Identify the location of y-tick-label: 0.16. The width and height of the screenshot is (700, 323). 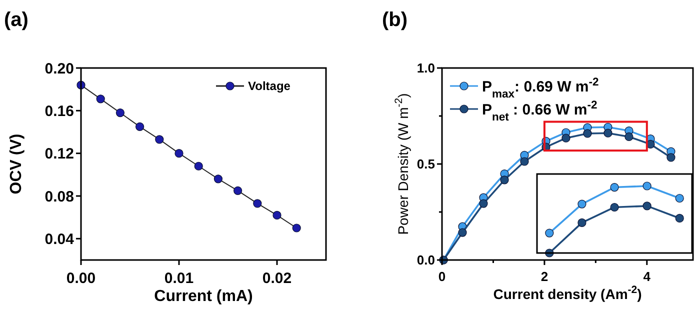
(59, 111).